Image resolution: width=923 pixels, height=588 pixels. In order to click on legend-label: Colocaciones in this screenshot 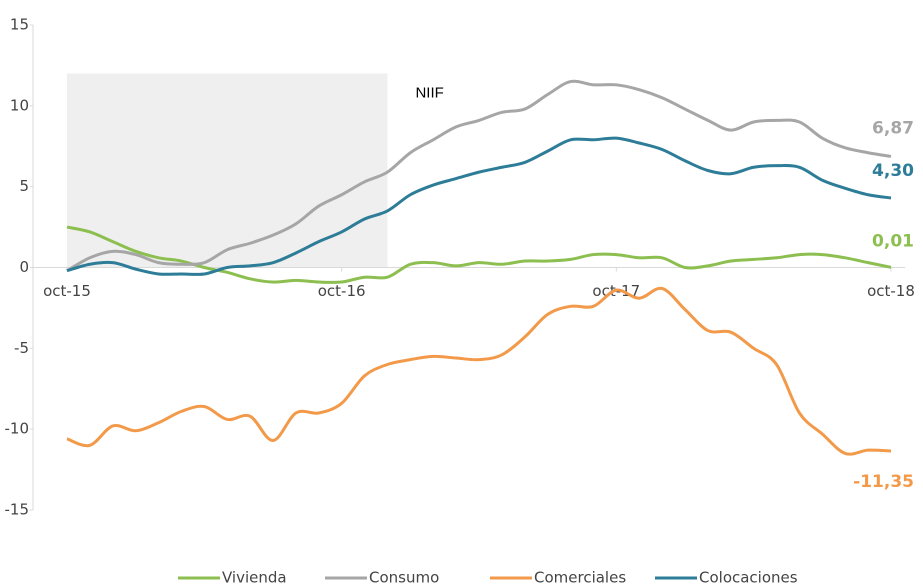, I will do `click(748, 578)`.